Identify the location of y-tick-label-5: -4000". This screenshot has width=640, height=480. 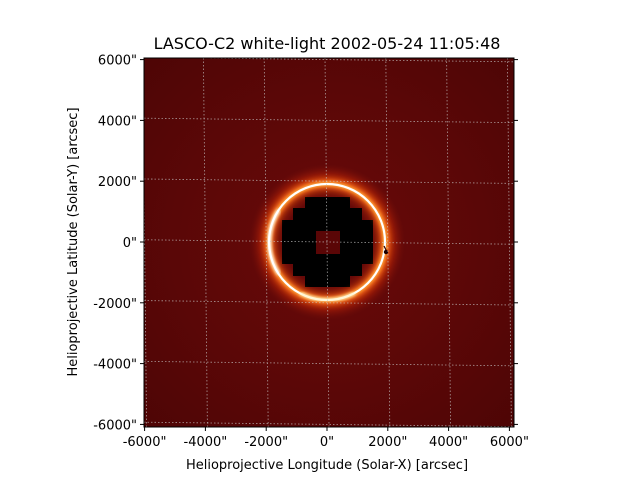
(115, 365).